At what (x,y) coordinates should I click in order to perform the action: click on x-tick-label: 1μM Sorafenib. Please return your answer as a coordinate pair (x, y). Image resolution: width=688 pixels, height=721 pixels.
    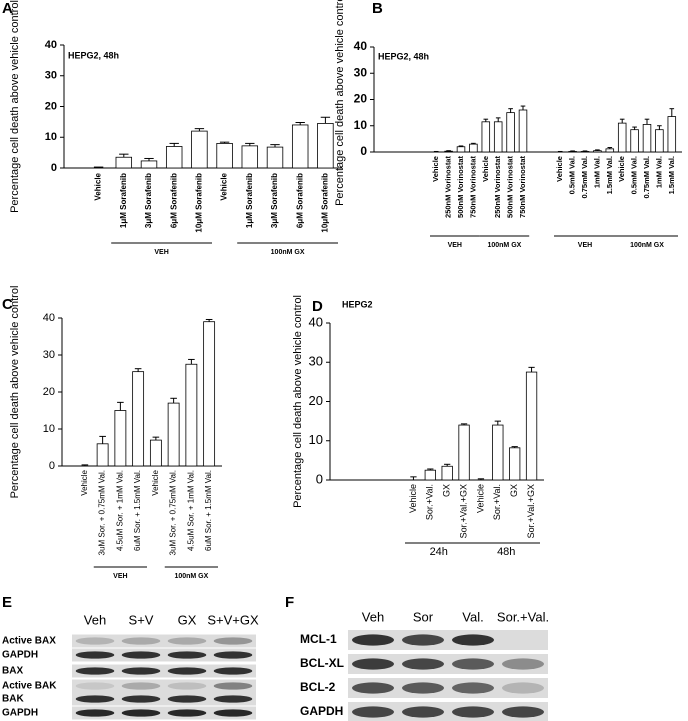
    Looking at the image, I should click on (249, 200).